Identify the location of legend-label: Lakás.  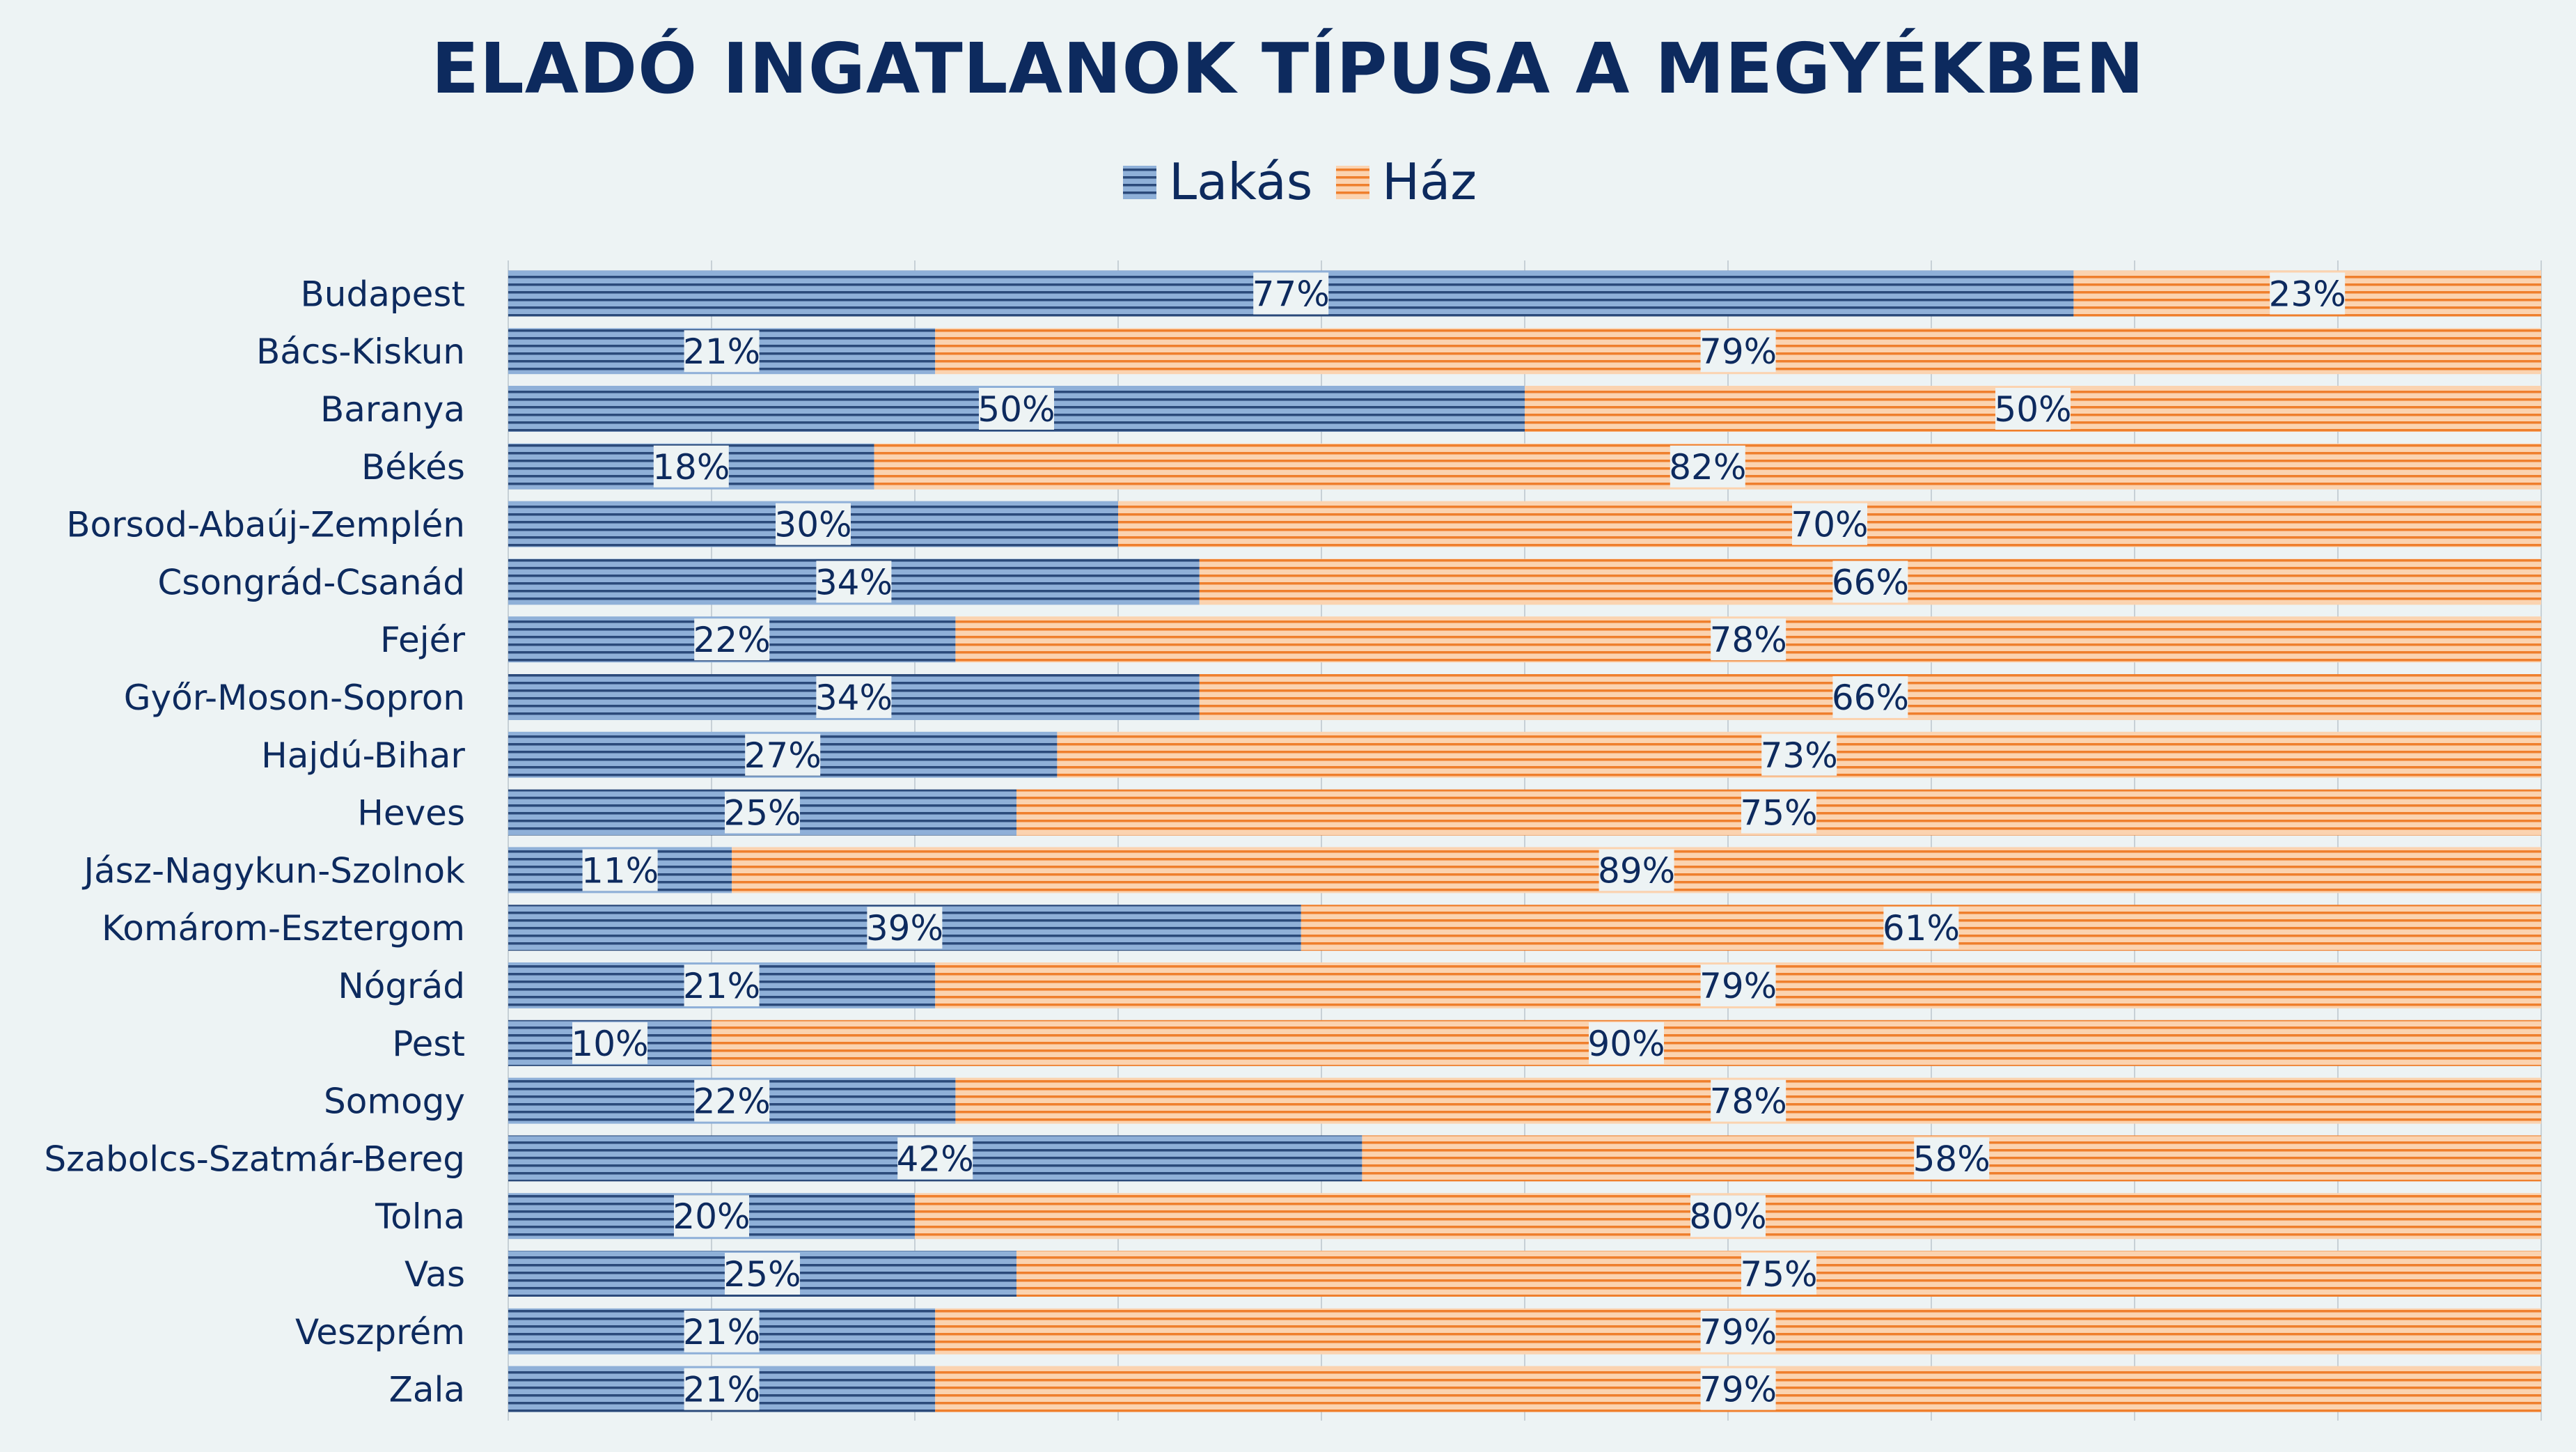
(1240, 182).